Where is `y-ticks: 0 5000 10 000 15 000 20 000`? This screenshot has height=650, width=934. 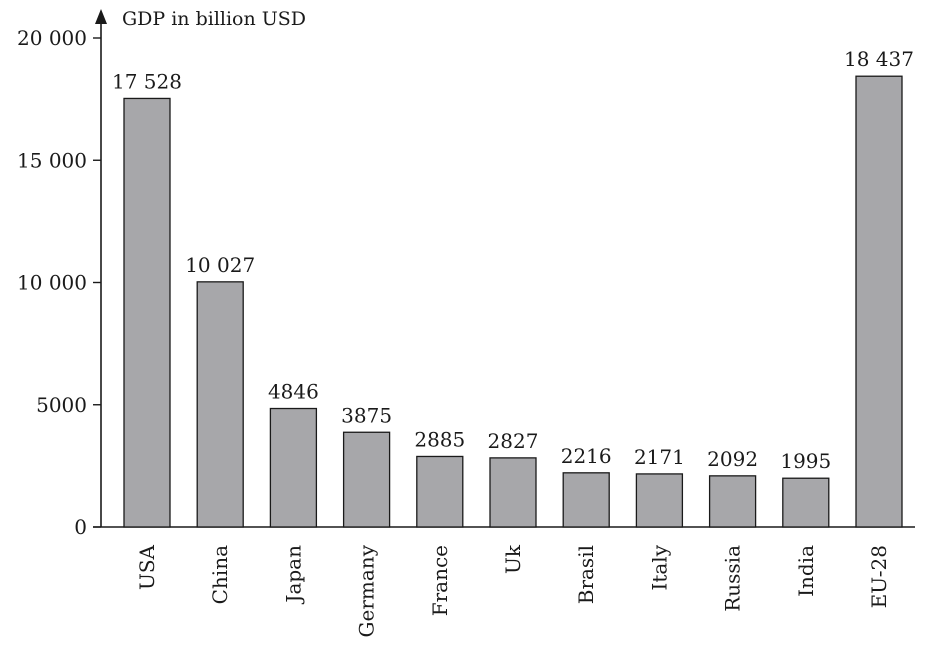 y-ticks: 0 5000 10 000 15 000 20 000 is located at coordinates (59, 282).